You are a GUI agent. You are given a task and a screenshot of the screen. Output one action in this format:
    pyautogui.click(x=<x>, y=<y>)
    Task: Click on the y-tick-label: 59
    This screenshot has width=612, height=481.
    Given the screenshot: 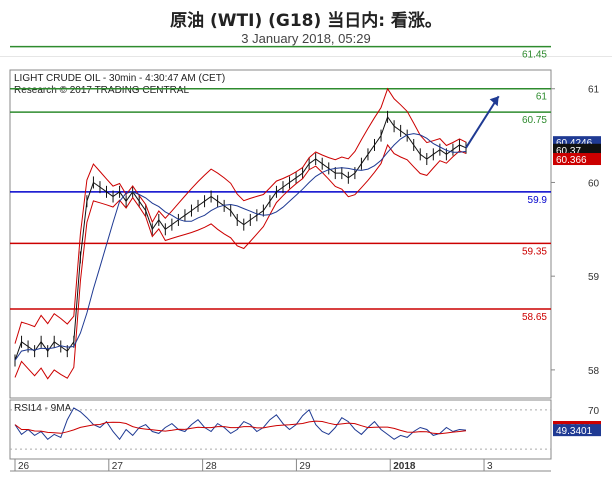 What is the action you would take?
    pyautogui.click(x=594, y=277)
    